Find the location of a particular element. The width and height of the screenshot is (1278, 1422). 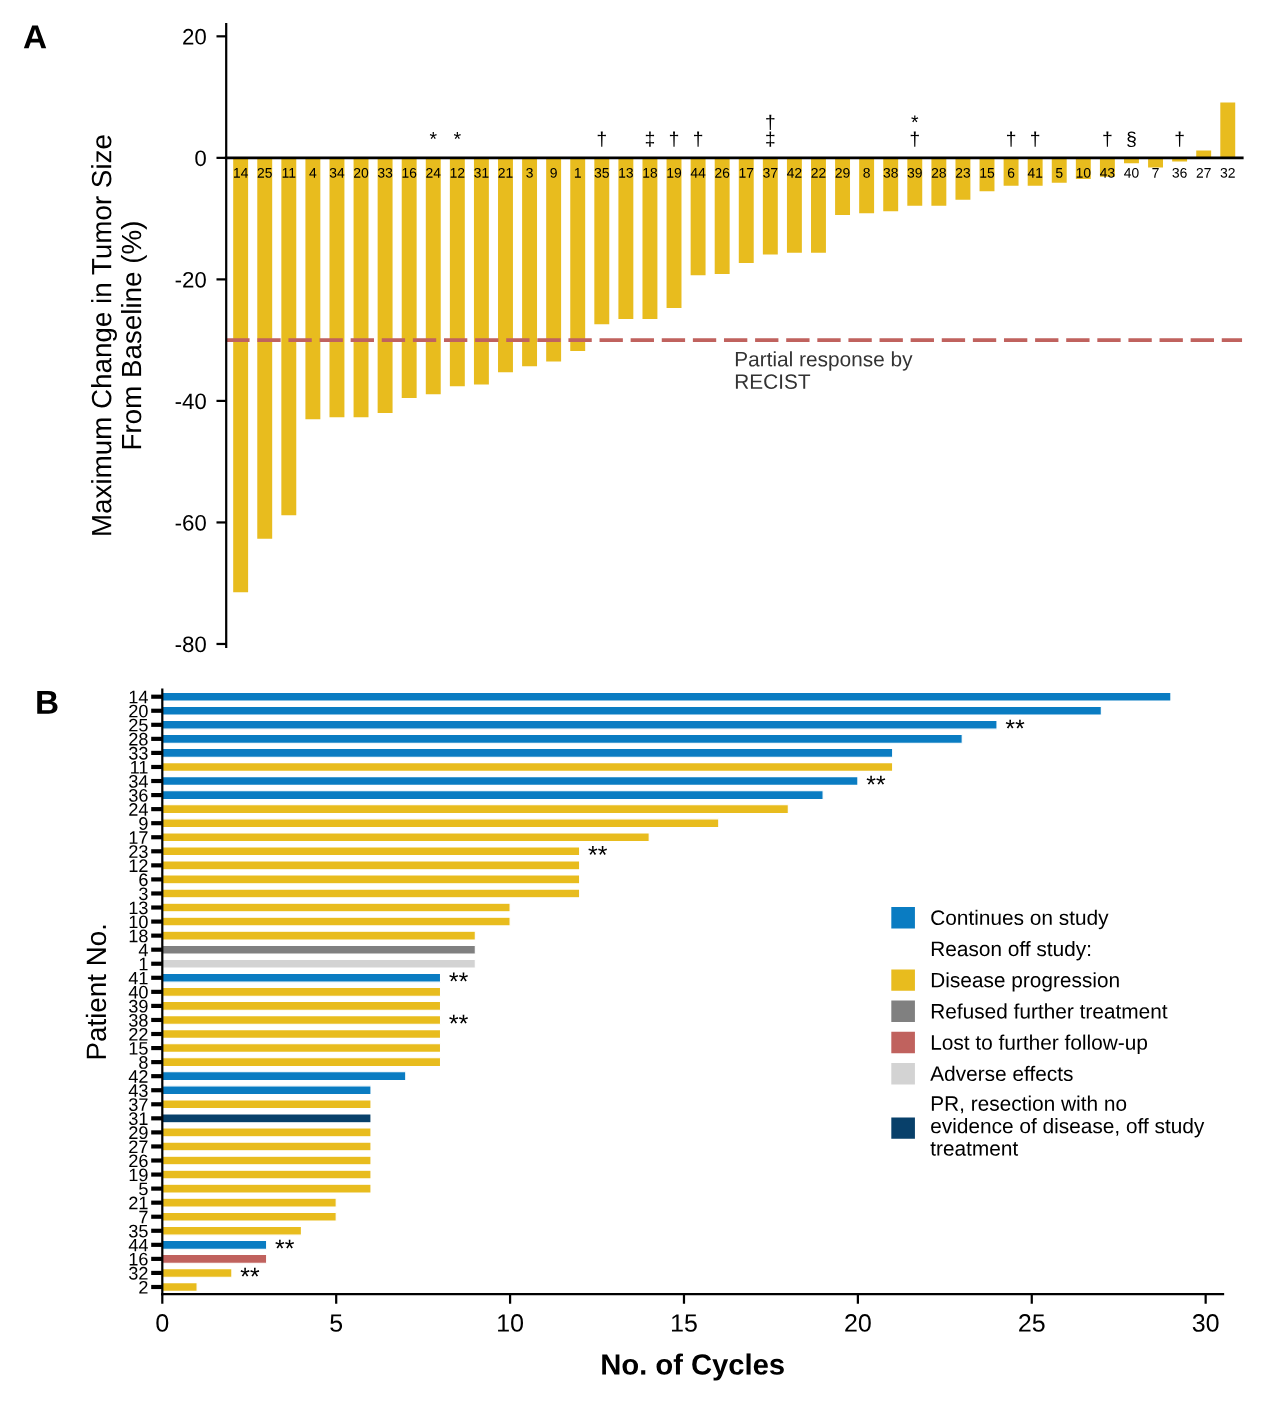

y-tick-label: 33 is located at coordinates (138, 753).